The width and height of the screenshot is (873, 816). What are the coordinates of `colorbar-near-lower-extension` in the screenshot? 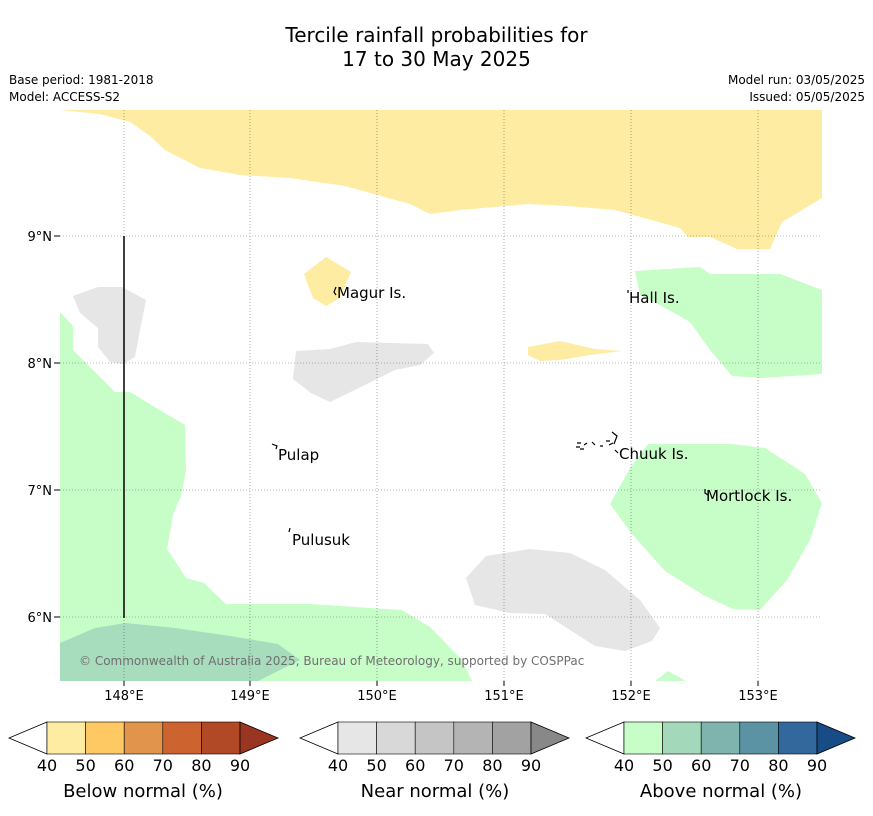 It's located at (318, 738).